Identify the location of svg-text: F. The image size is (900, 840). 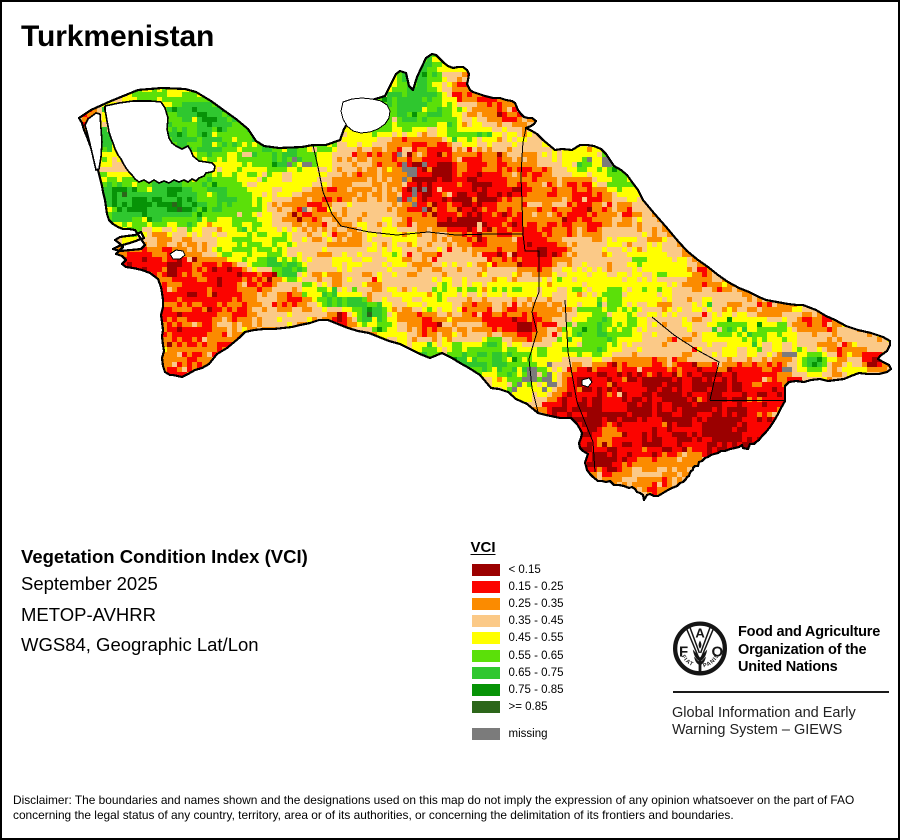
(683, 652).